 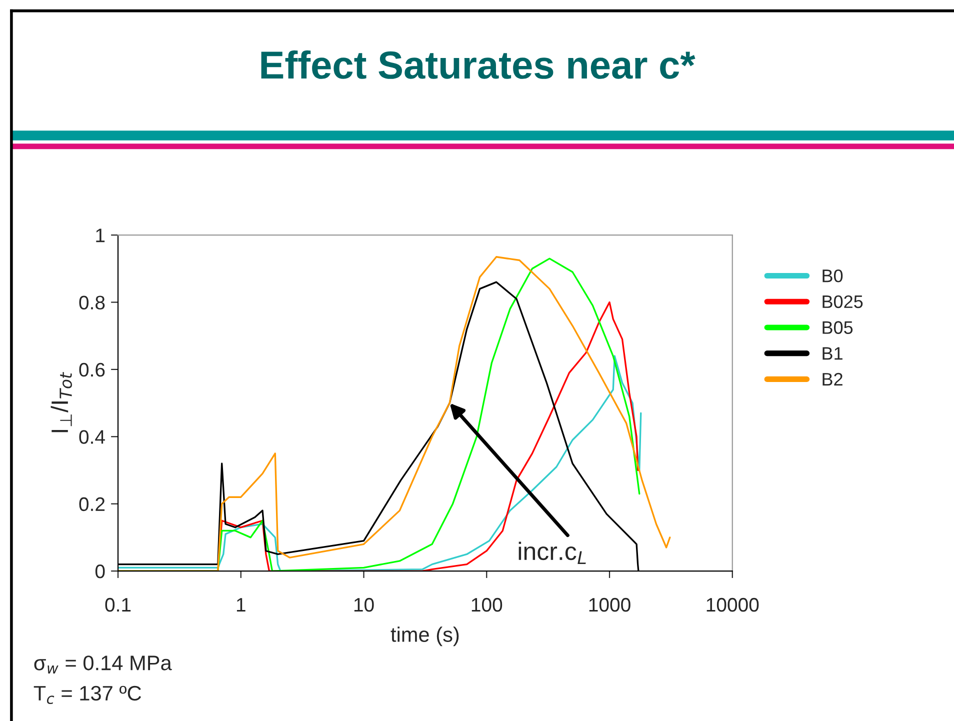 I want to click on x-tick-label: 100, so click(x=487, y=605).